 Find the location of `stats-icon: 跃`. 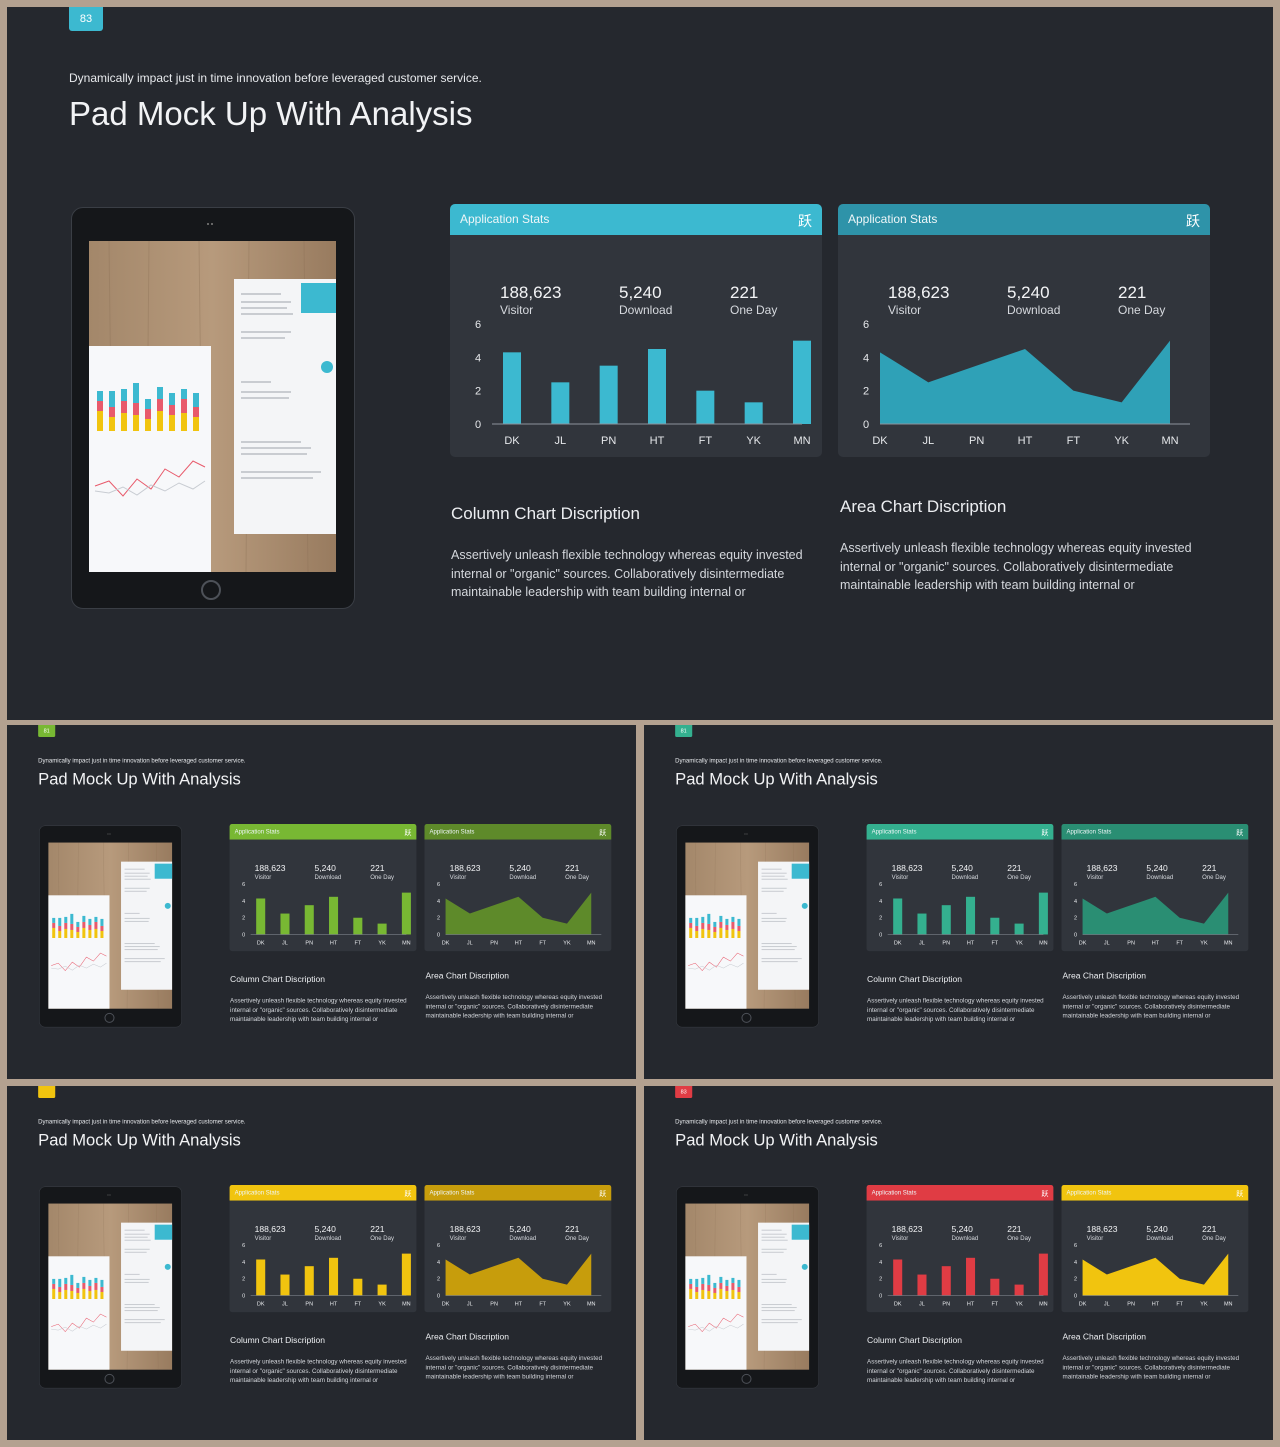

stats-icon: 跃 is located at coordinates (1240, 1193).